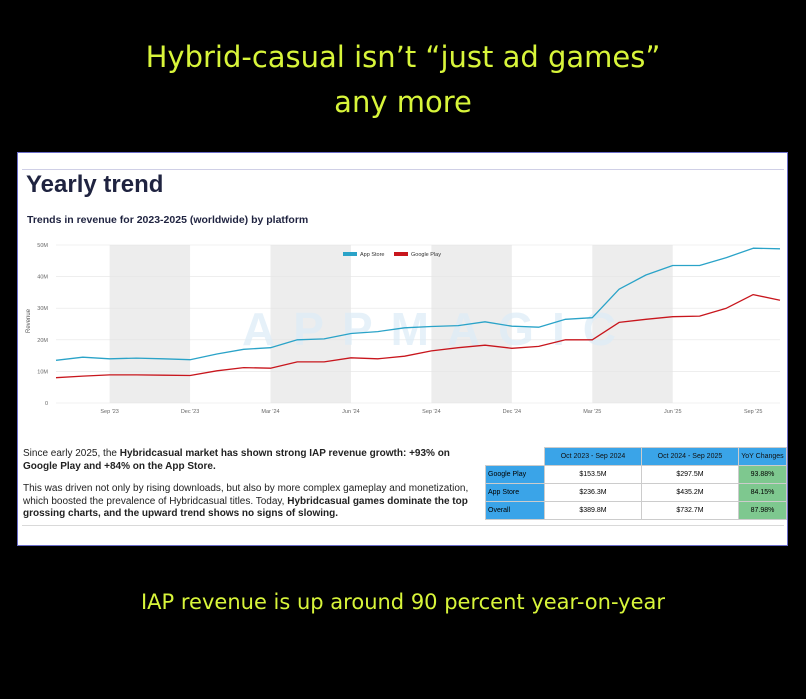 This screenshot has height=699, width=806. What do you see at coordinates (351, 412) in the screenshot?
I see `x-tick-label: Jun '24` at bounding box center [351, 412].